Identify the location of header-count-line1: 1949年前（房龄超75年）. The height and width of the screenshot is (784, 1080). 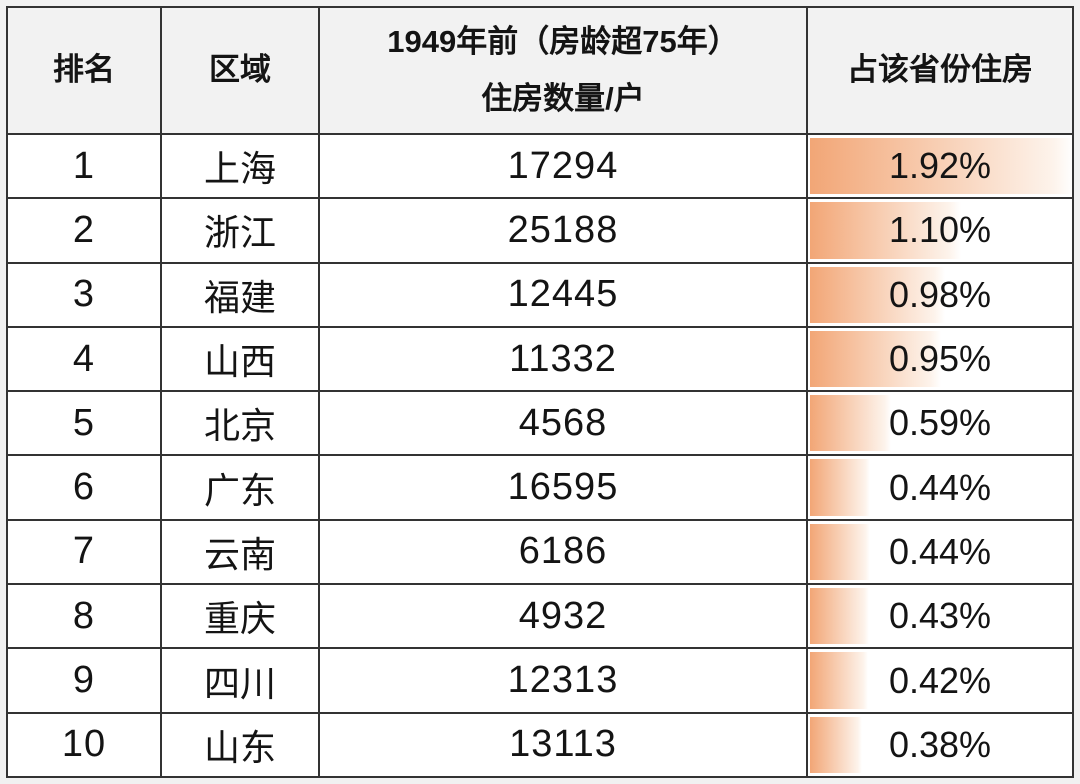
(563, 41).